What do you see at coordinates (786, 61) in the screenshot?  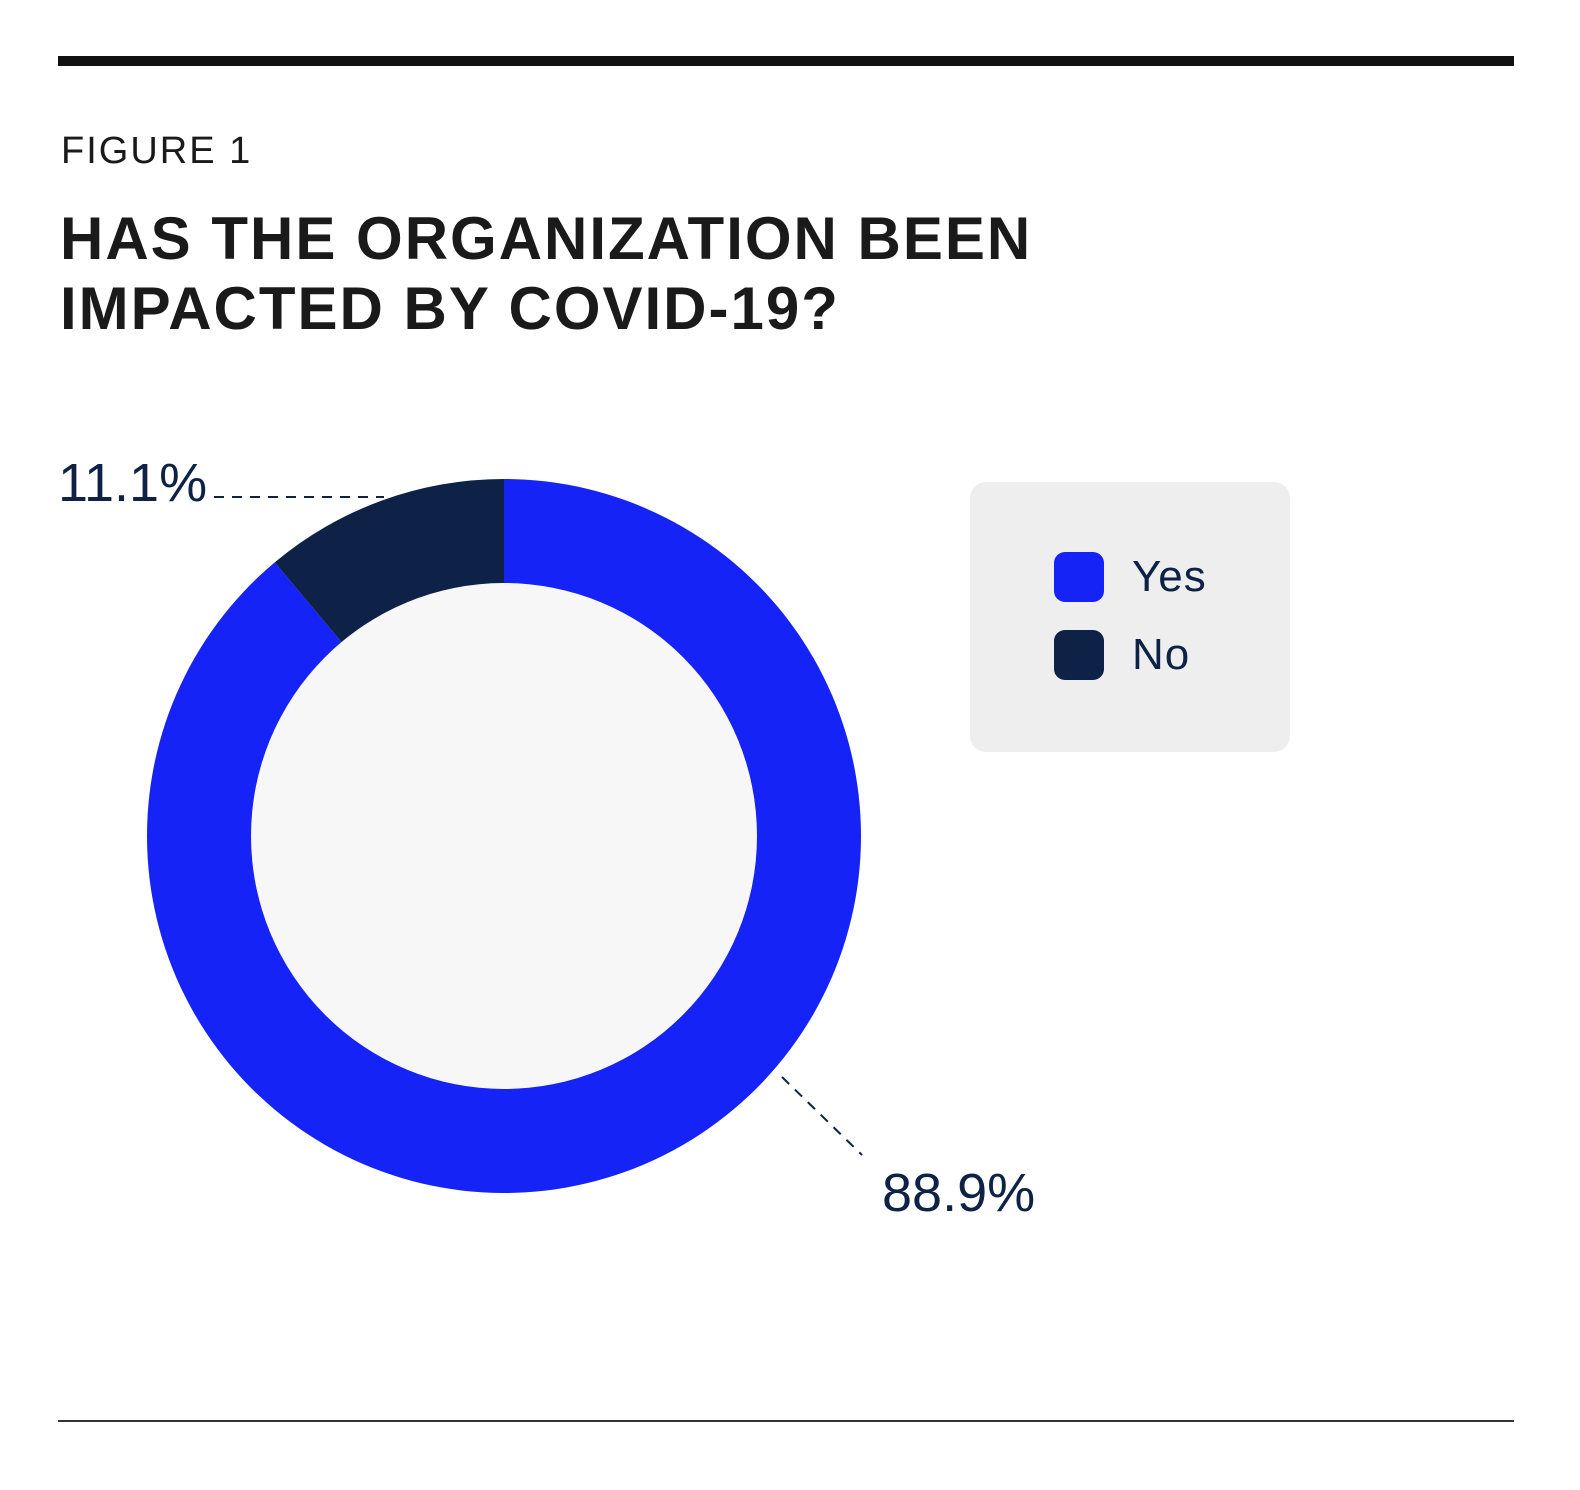 I see `top-rule` at bounding box center [786, 61].